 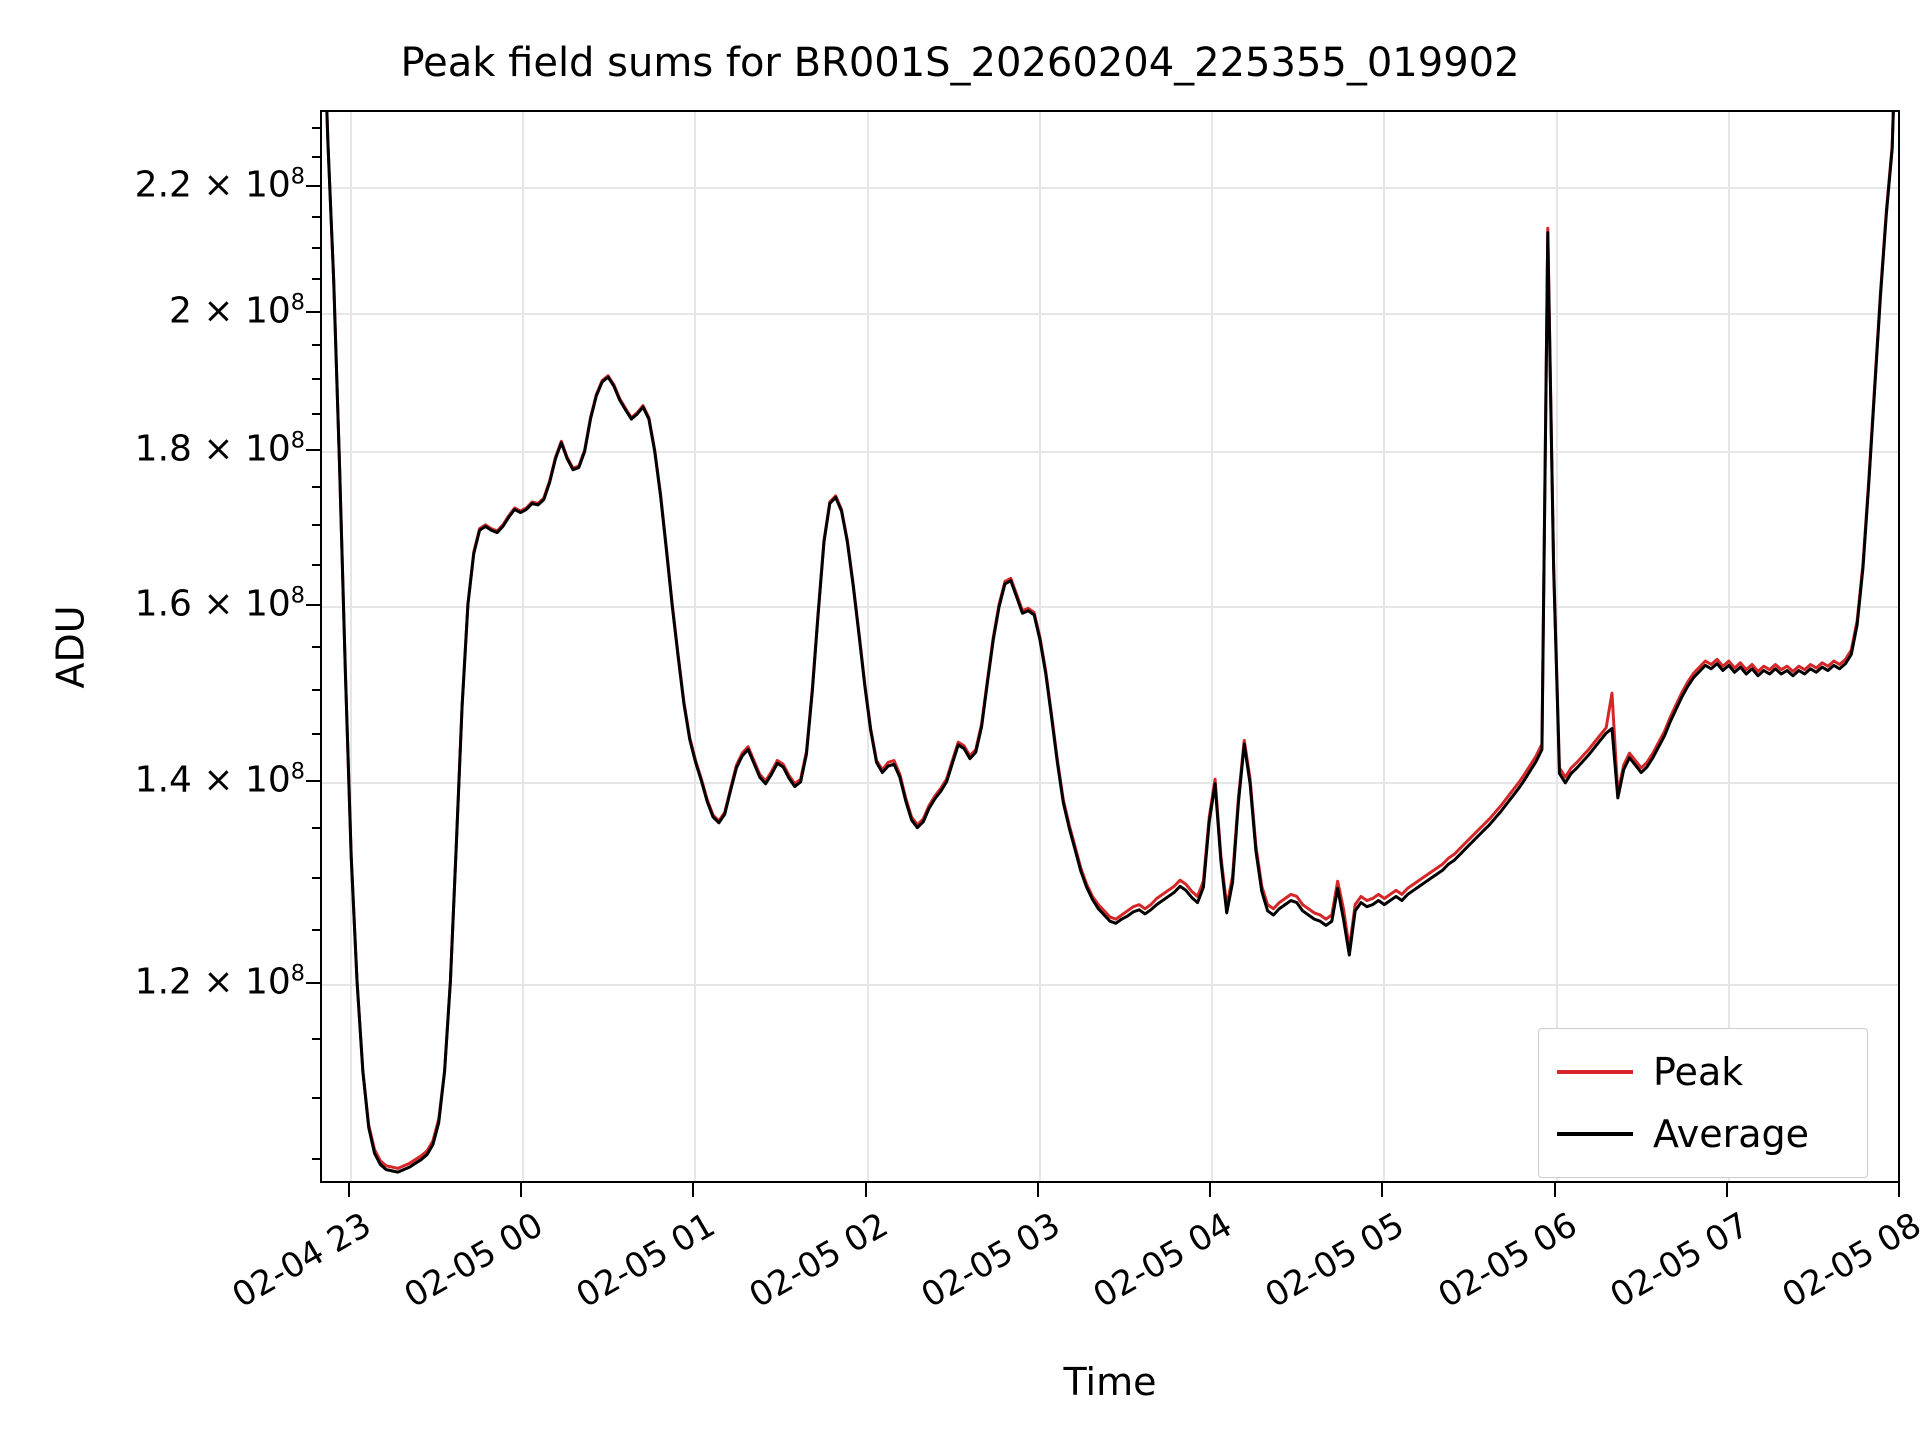 I want to click on legend-item-peak: Peak, so click(x=1703, y=1072).